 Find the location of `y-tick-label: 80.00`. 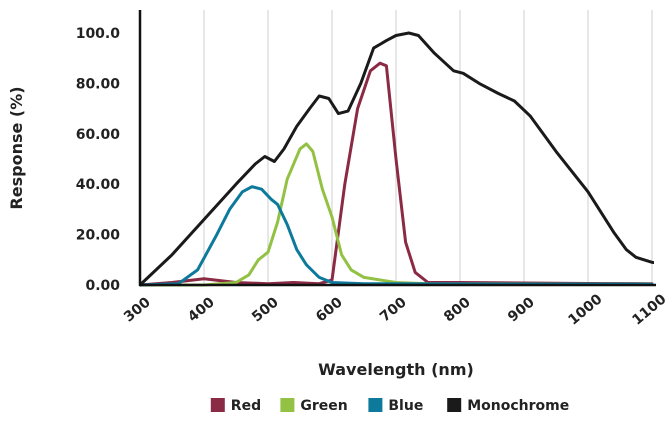

y-tick-label: 80.00 is located at coordinates (98, 84).